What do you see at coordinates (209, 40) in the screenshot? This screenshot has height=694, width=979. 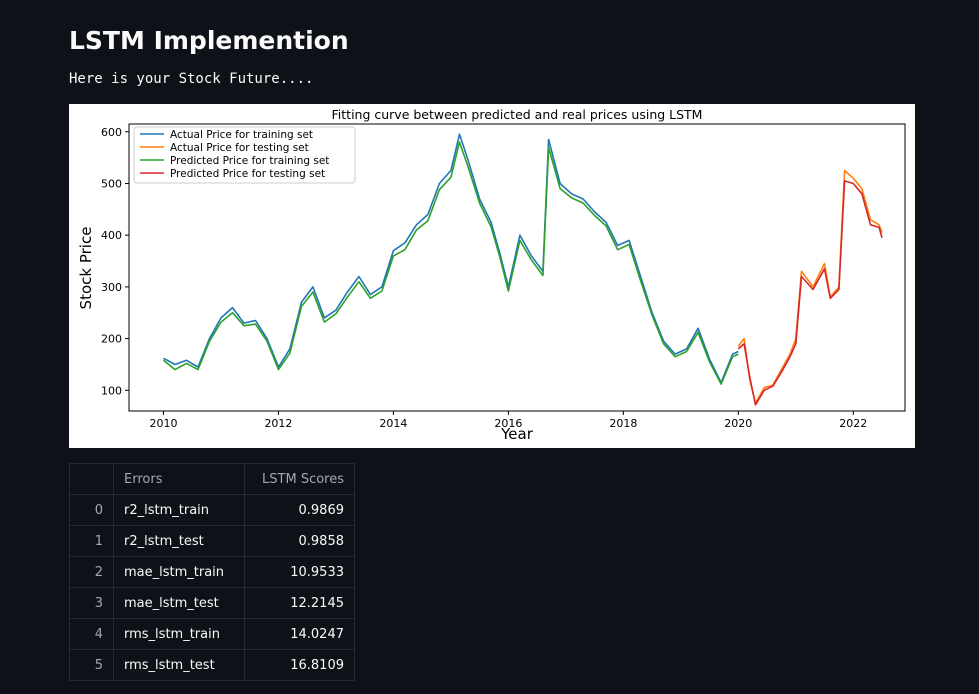 I see `page-title: LSTM Implemention` at bounding box center [209, 40].